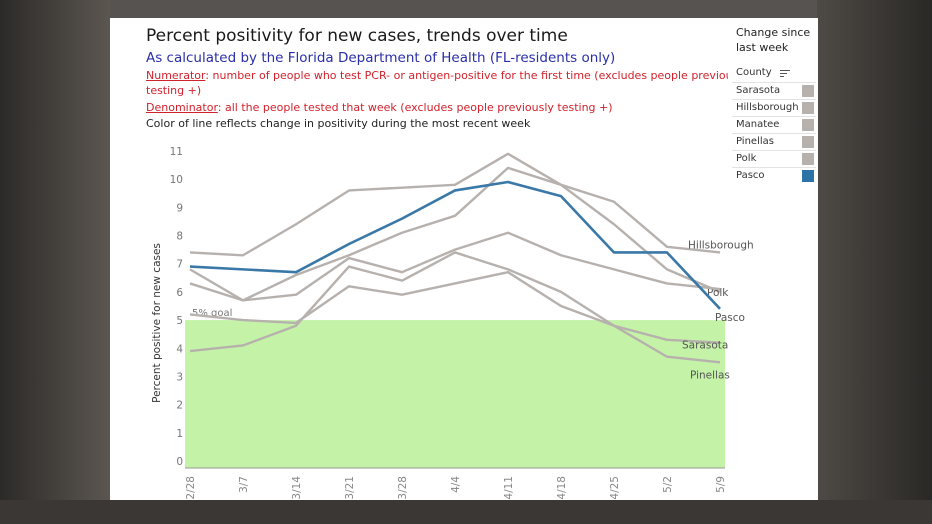 The height and width of the screenshot is (524, 932). Describe the element at coordinates (758, 124) in the screenshot. I see `legend-item-label: Manatee` at that location.